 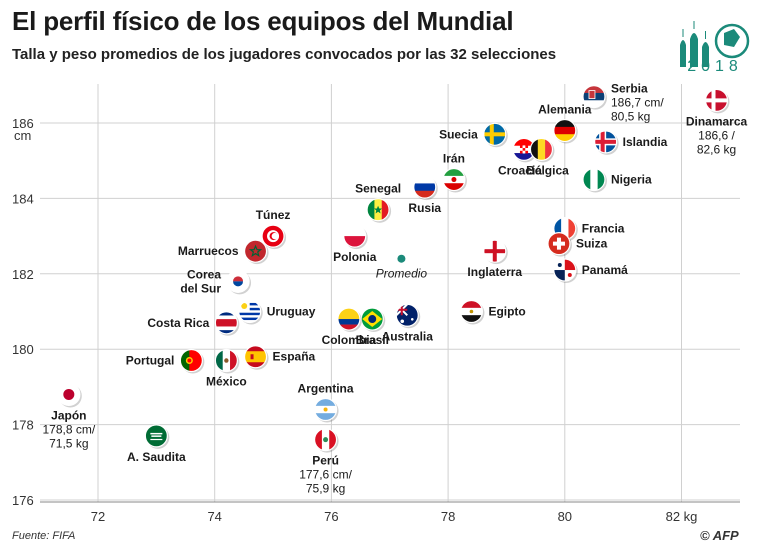 What do you see at coordinates (23, 500) in the screenshot?
I see `y-tick-label: 176` at bounding box center [23, 500].